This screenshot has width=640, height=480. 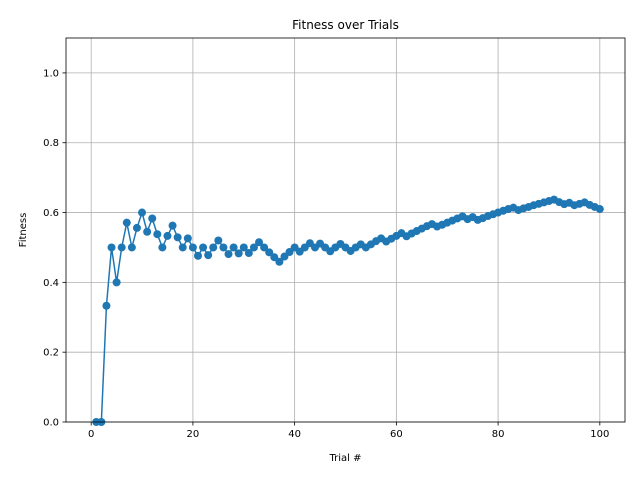 What do you see at coordinates (294, 434) in the screenshot?
I see `x-tick-label: 40` at bounding box center [294, 434].